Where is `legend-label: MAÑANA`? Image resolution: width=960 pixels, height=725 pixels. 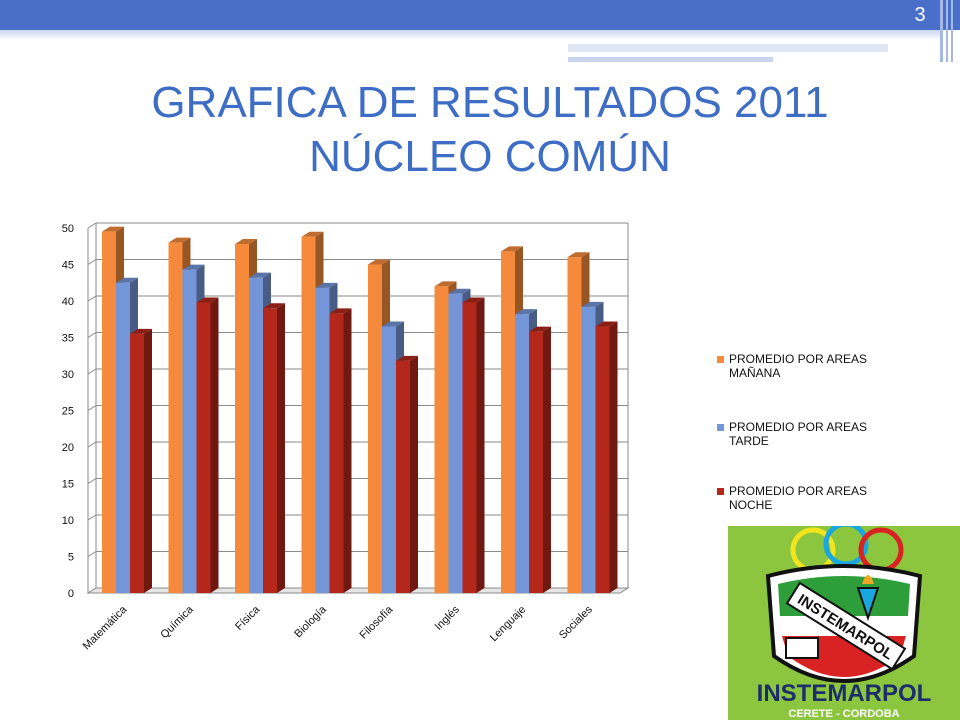
legend-label: MAÑANA is located at coordinates (754, 373).